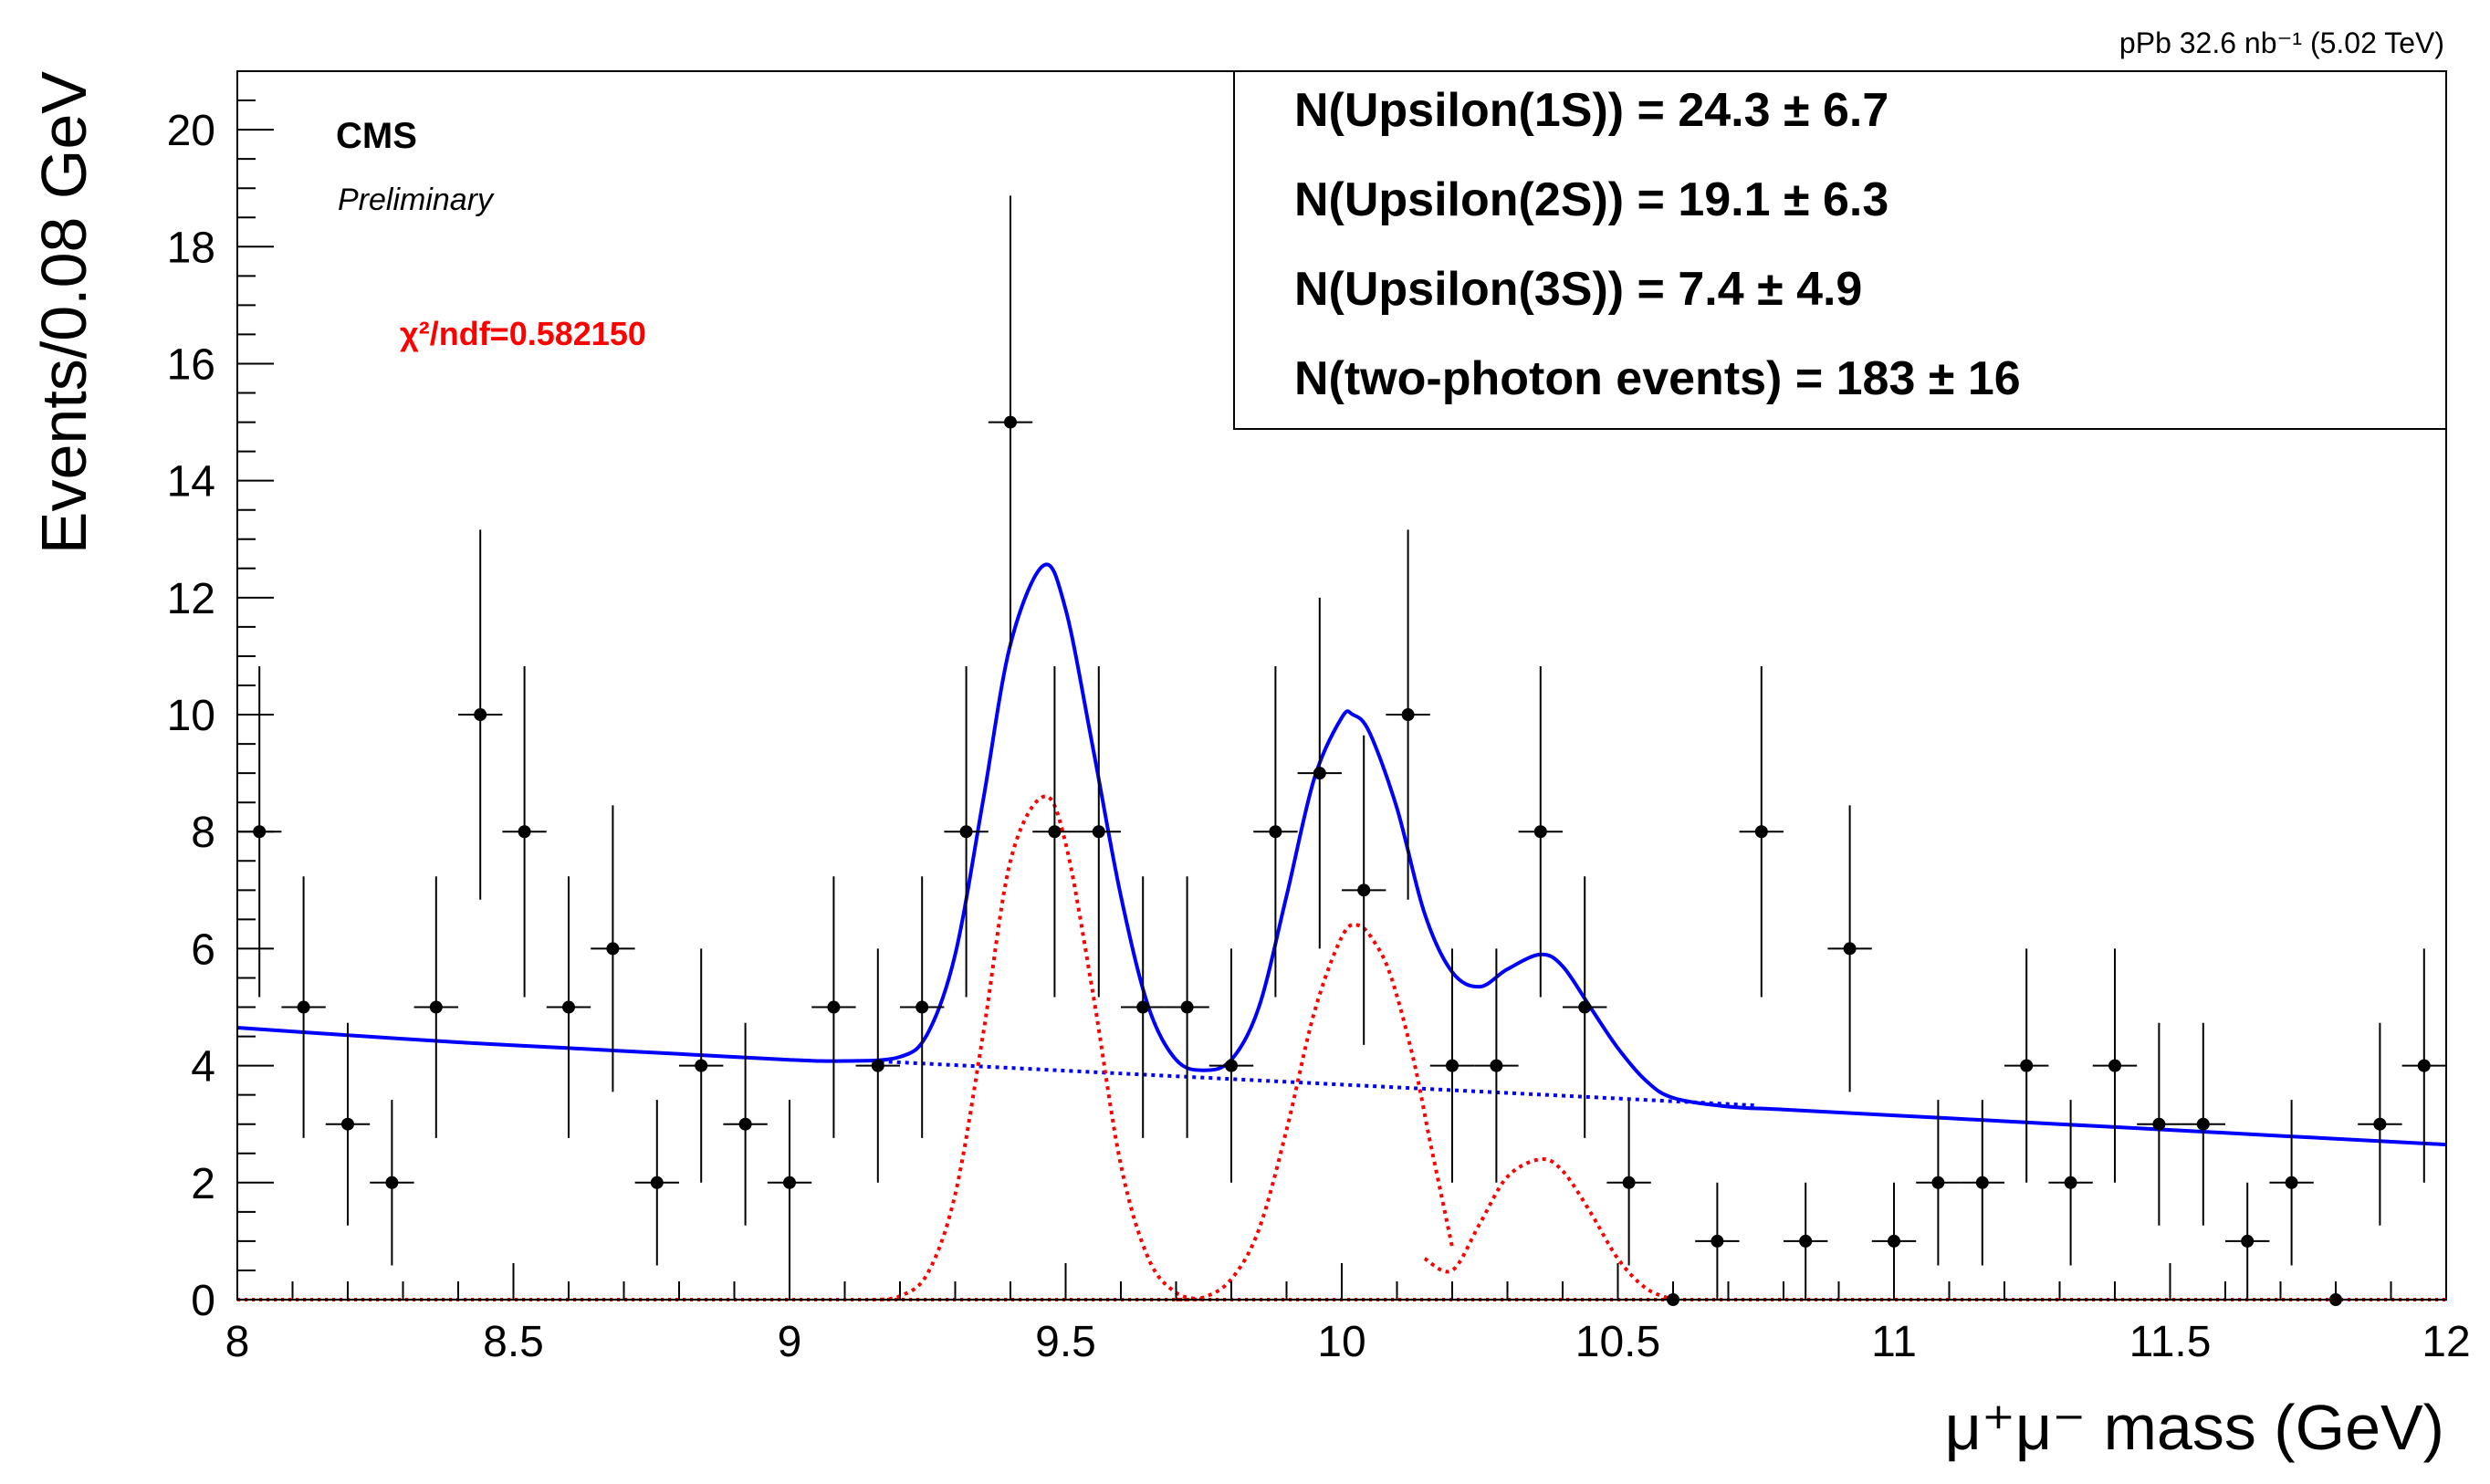 This screenshot has width=2490, height=1484. Describe the element at coordinates (2194, 1427) in the screenshot. I see `x-axis-title: μ⁺μ⁻ mass (GeV)` at that location.